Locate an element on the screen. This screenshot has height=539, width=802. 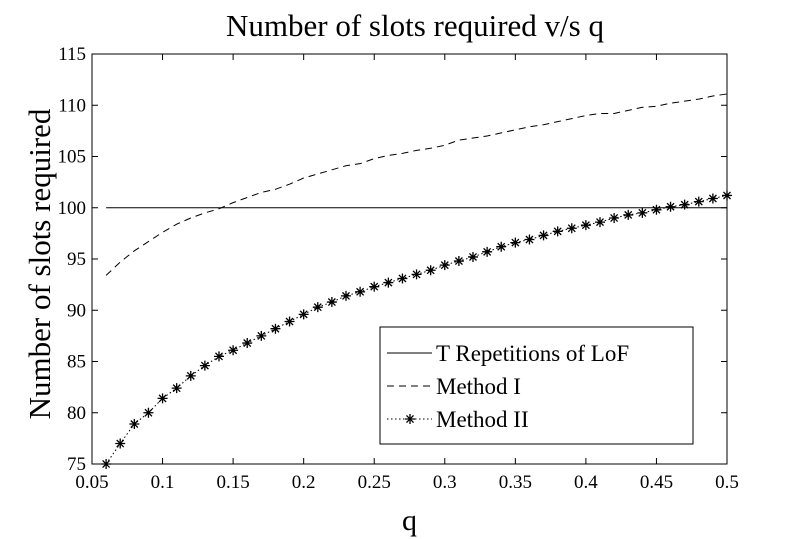
y-tick-label: 80 is located at coordinates (76, 413).